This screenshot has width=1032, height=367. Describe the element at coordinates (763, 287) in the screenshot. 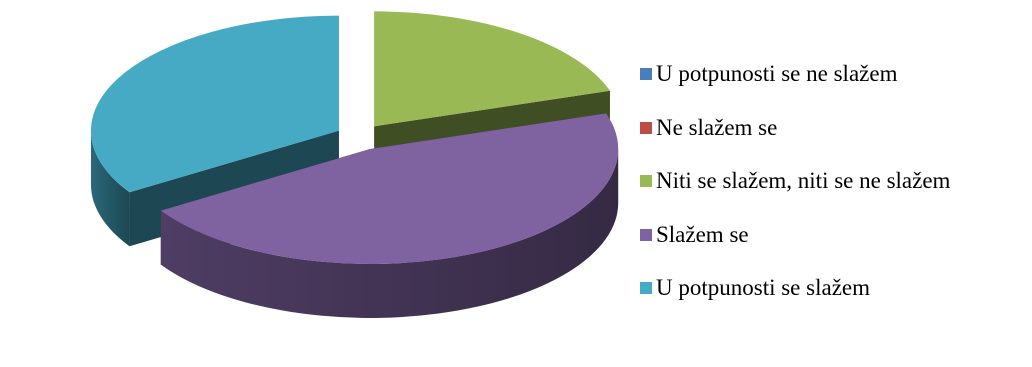

I see `legend-label: U potpunosti se slažem` at that location.